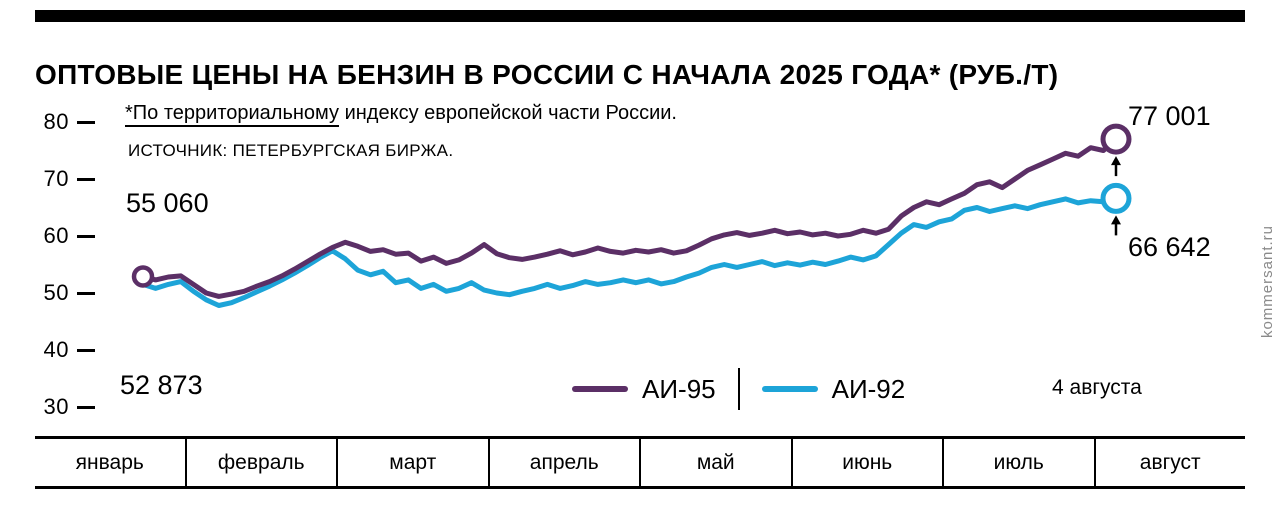 The width and height of the screenshot is (1280, 519). What do you see at coordinates (56, 121) in the screenshot?
I see `y-tick-label: 80` at bounding box center [56, 121].